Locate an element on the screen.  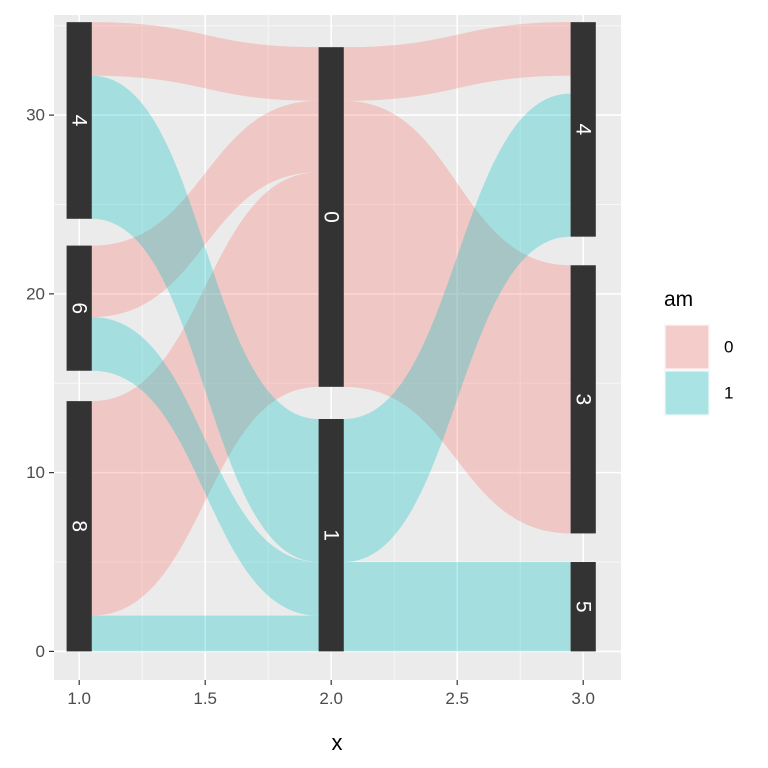
legend-label: 0 is located at coordinates (728, 347).